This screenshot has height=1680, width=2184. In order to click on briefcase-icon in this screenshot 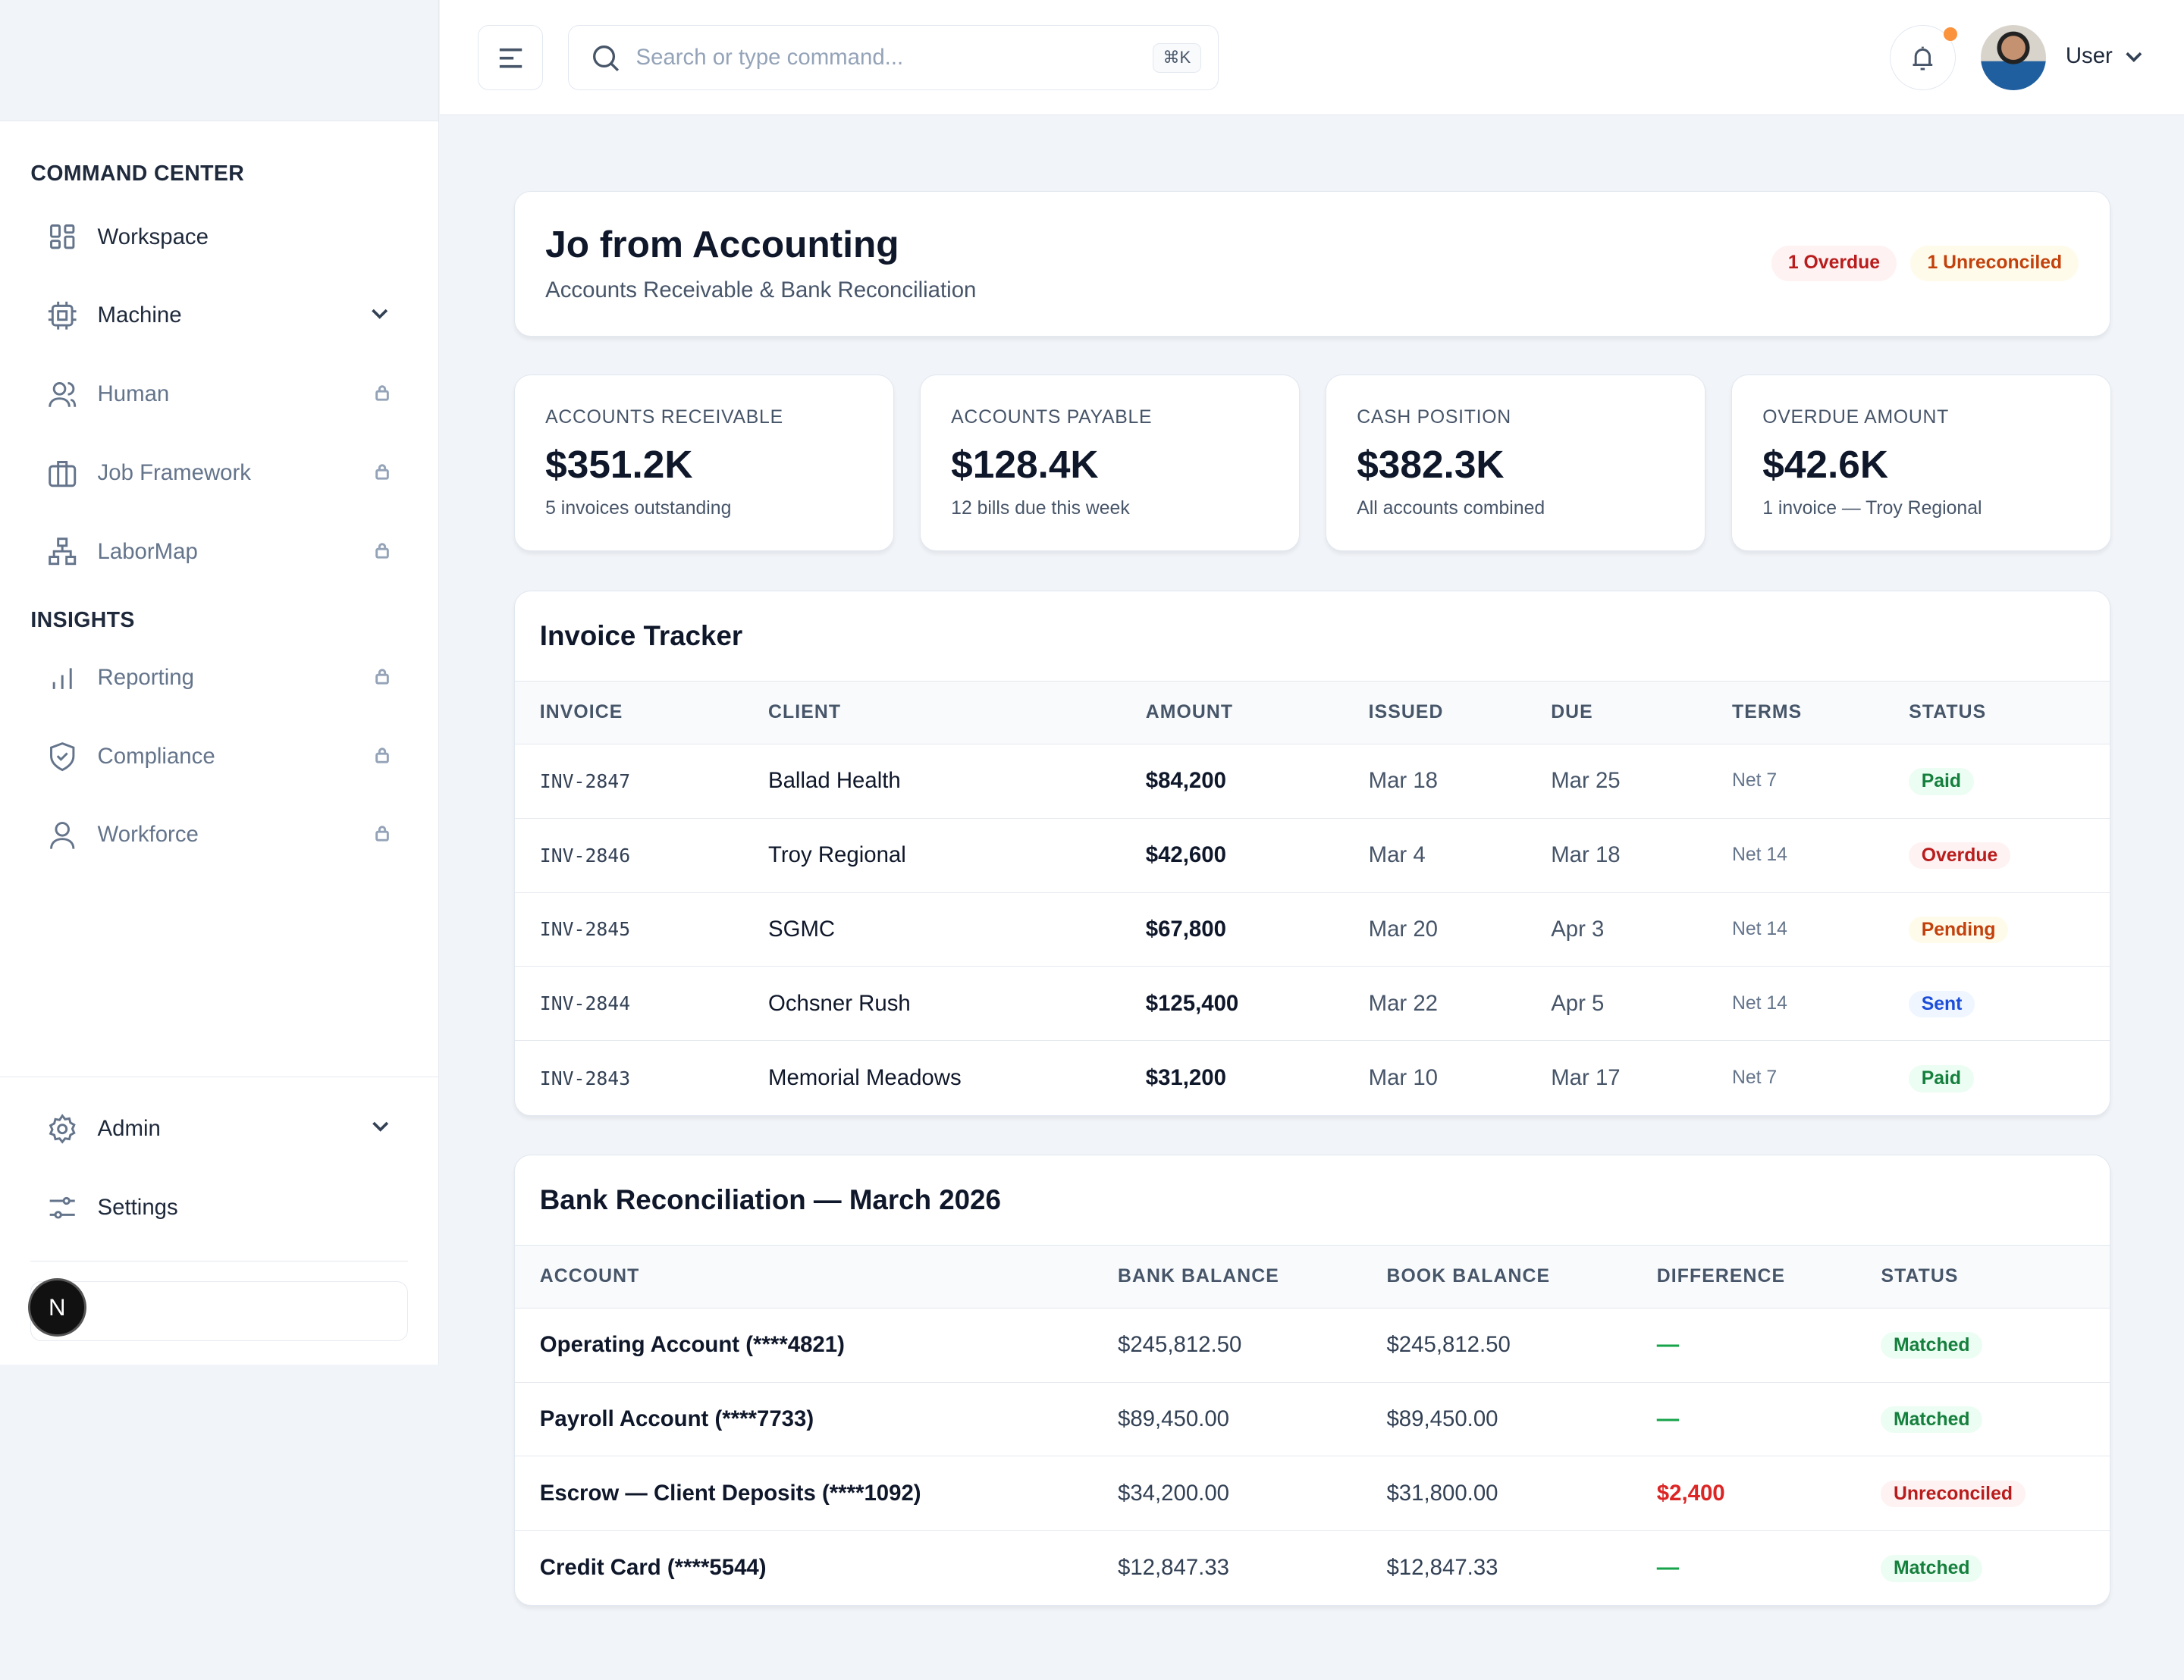, I will do `click(62, 473)`.